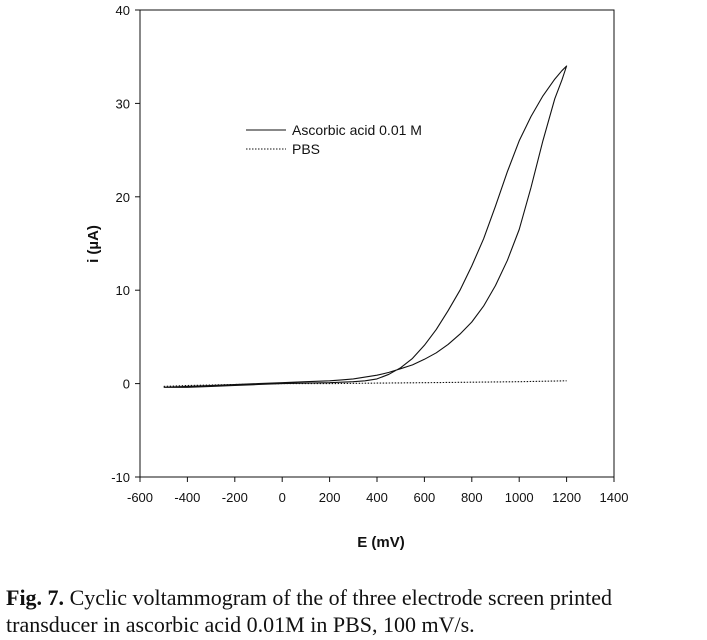 The height and width of the screenshot is (640, 707). I want to click on x-tick-label: 1400, so click(614, 497).